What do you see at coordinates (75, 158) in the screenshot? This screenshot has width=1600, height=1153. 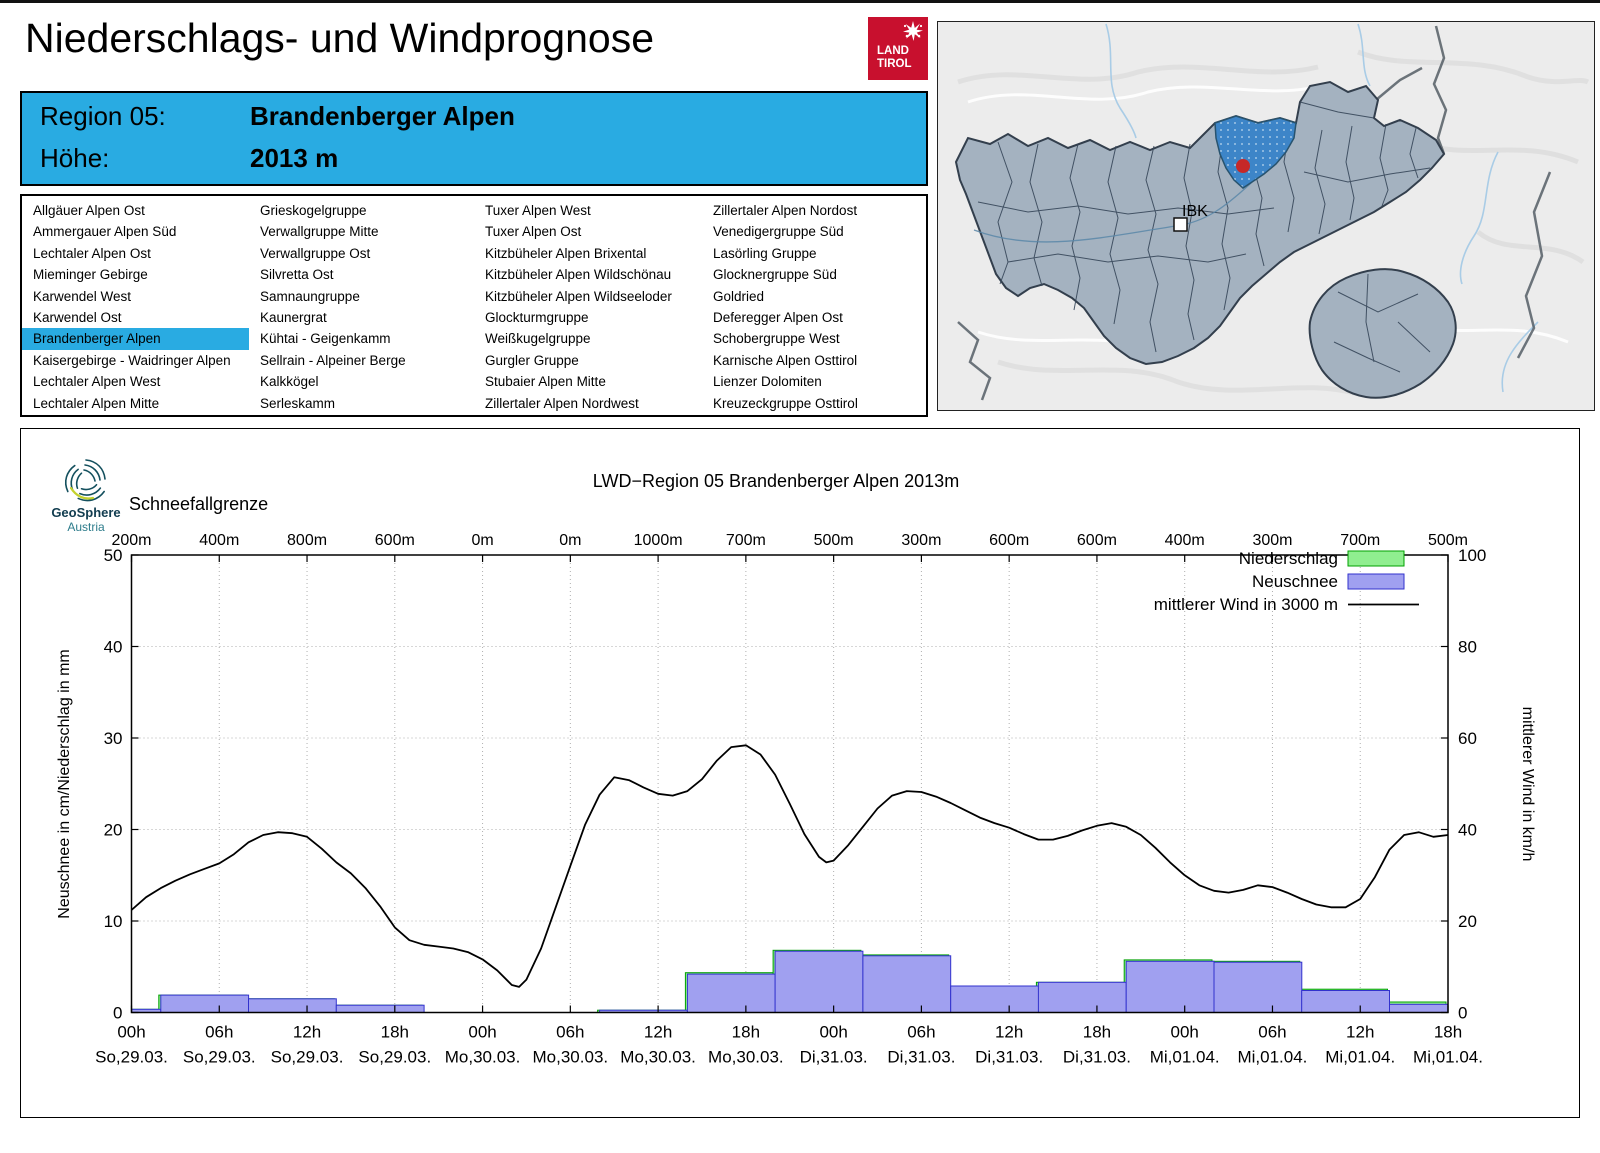 I see `altitude-label: Höhe:` at bounding box center [75, 158].